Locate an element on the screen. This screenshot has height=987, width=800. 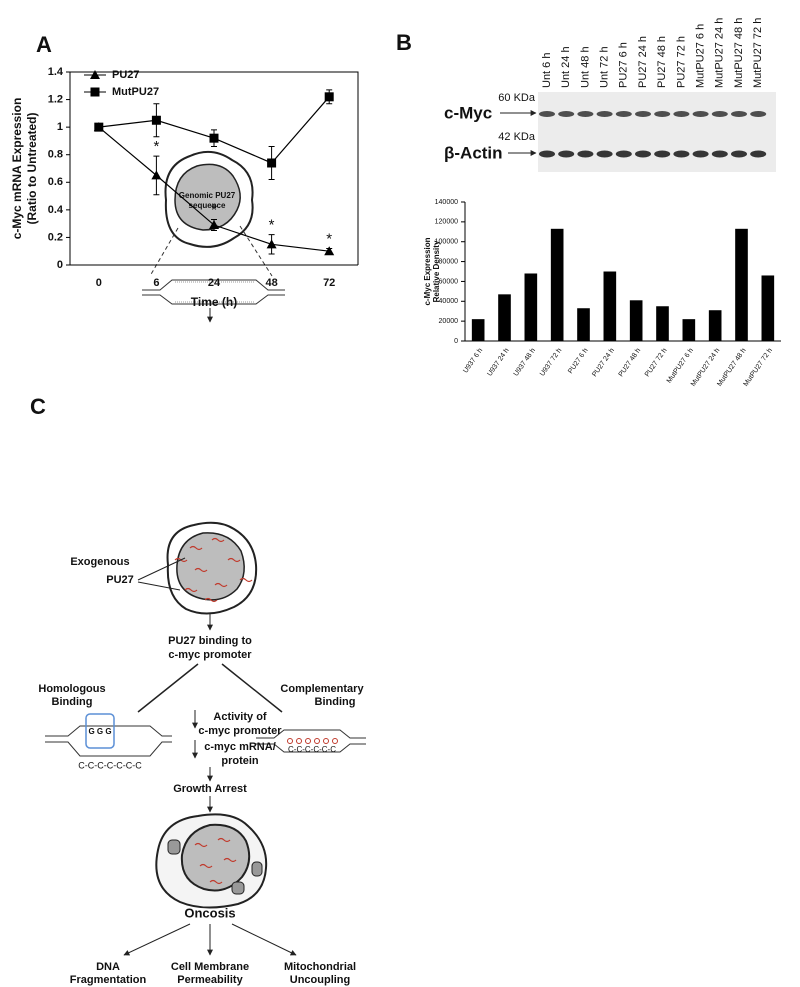
x-tick-label: U937 6 h is located at coordinates (473, 360).